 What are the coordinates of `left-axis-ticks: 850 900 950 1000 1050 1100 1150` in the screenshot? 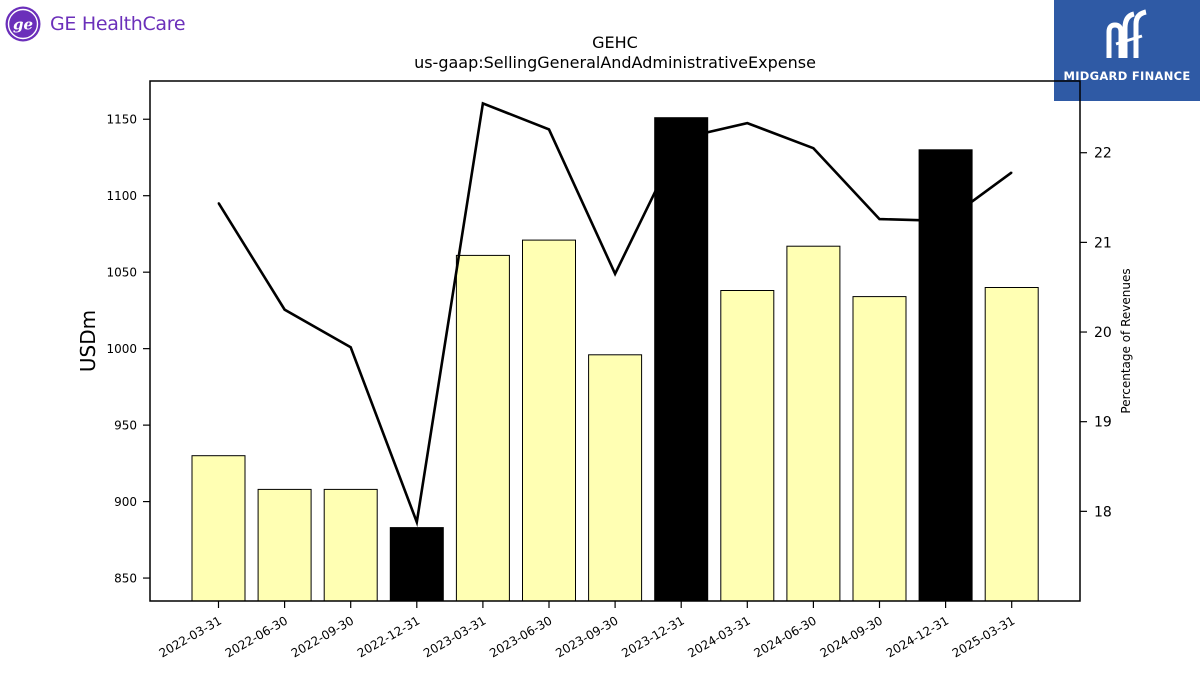 It's located at (128, 349).